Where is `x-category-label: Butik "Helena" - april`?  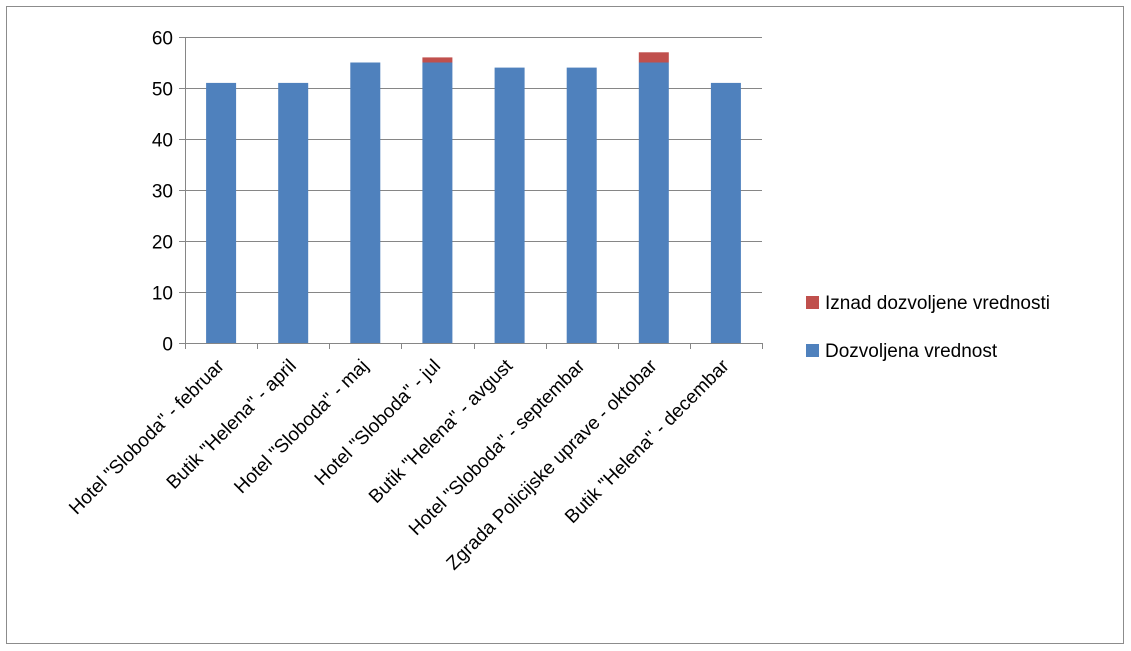
x-category-label: Butik "Helena" - april is located at coordinates (232, 425).